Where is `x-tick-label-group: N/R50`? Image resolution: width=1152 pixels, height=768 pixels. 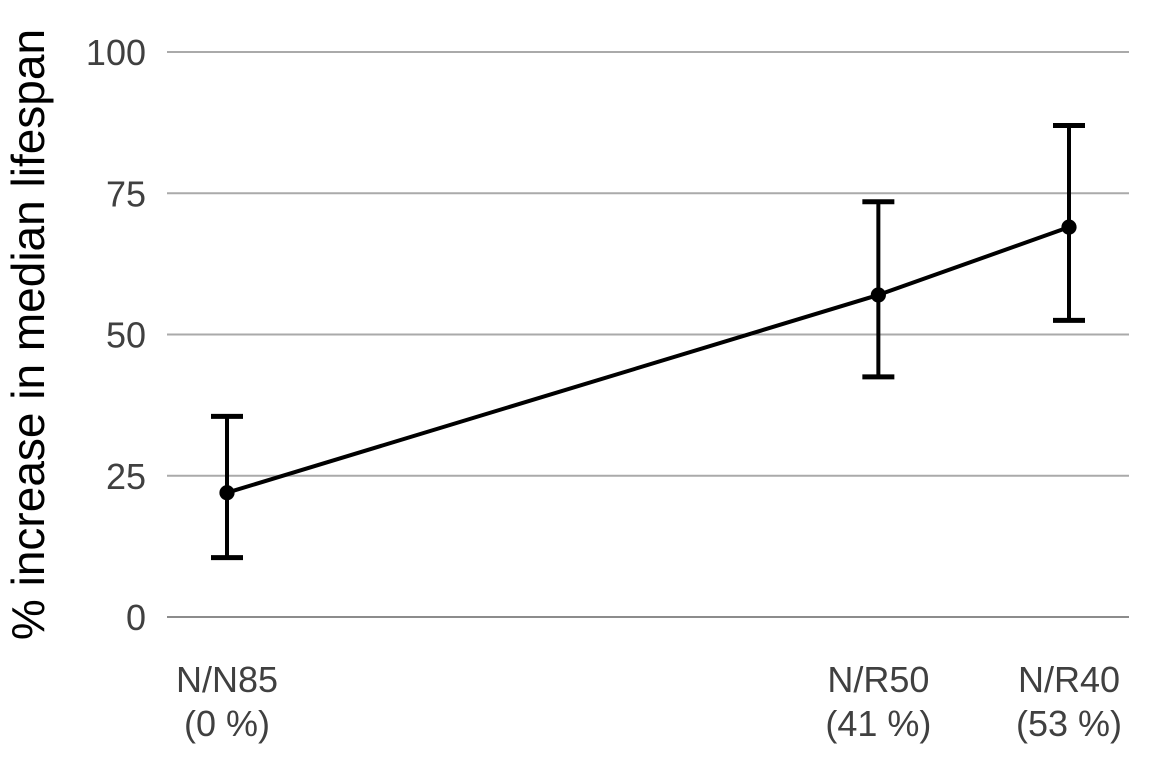
x-tick-label-group: N/R50 is located at coordinates (878, 679).